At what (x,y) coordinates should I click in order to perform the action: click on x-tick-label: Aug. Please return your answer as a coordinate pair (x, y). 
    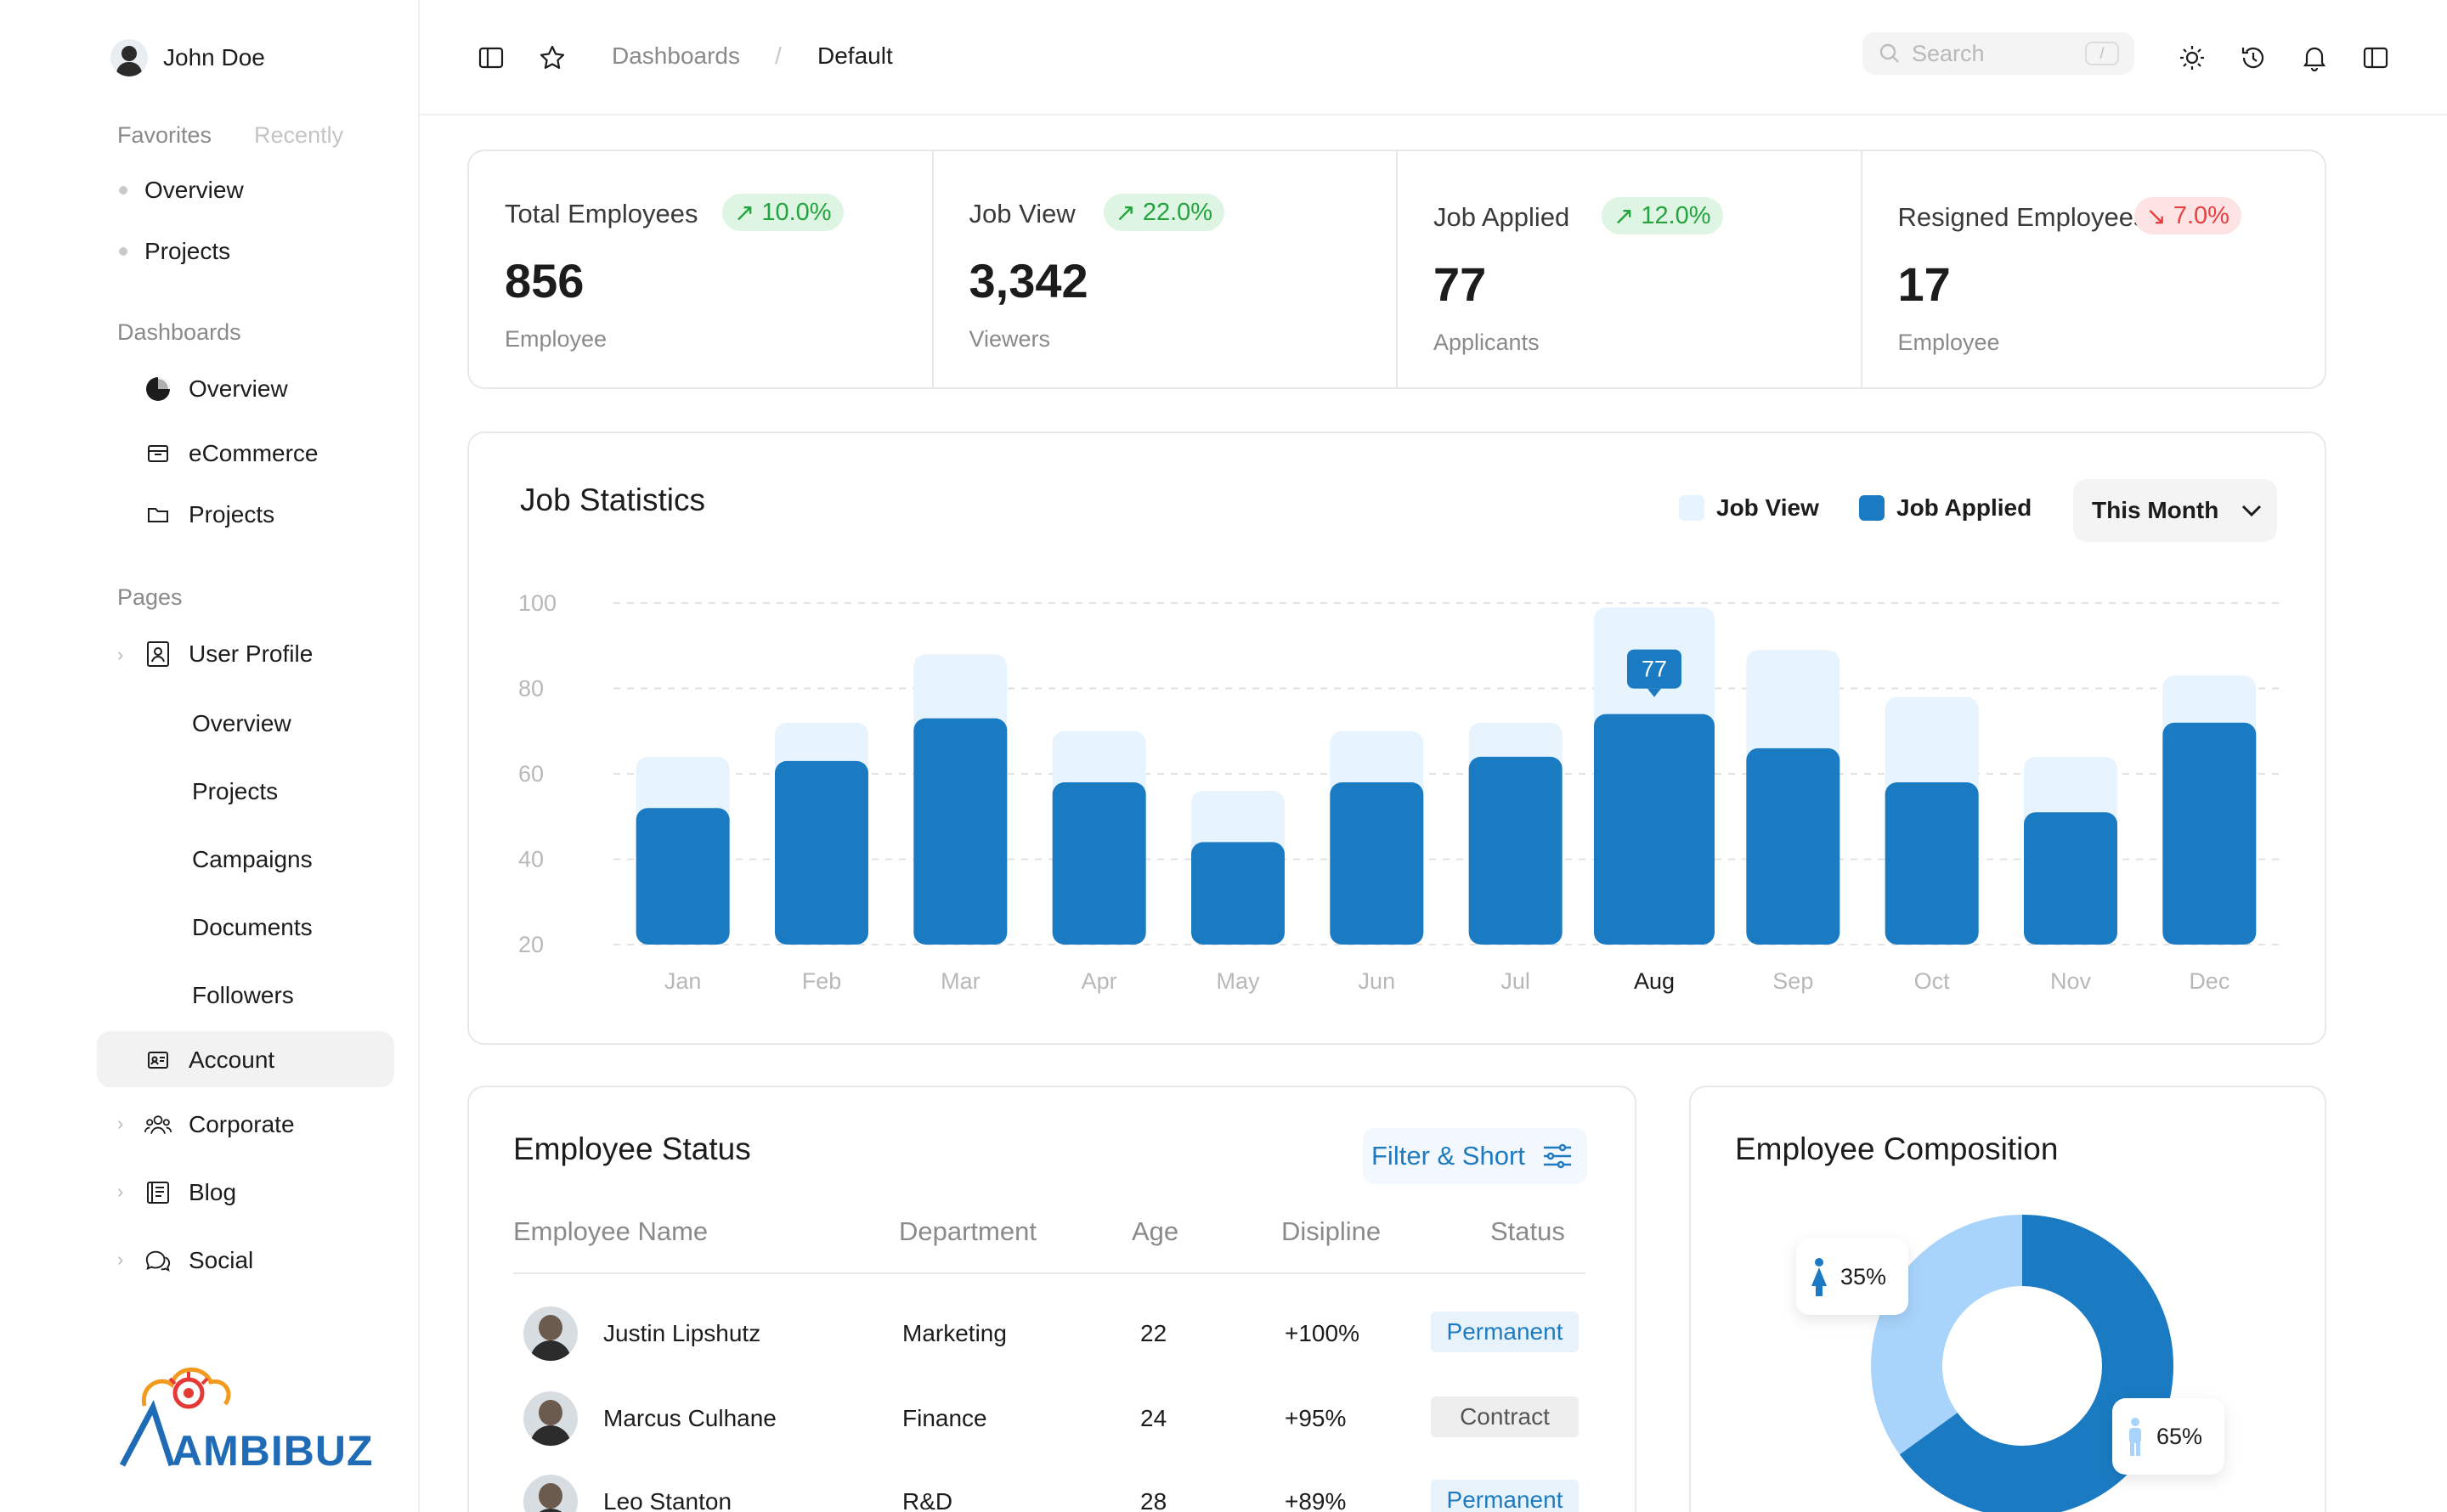
    Looking at the image, I should click on (1654, 981).